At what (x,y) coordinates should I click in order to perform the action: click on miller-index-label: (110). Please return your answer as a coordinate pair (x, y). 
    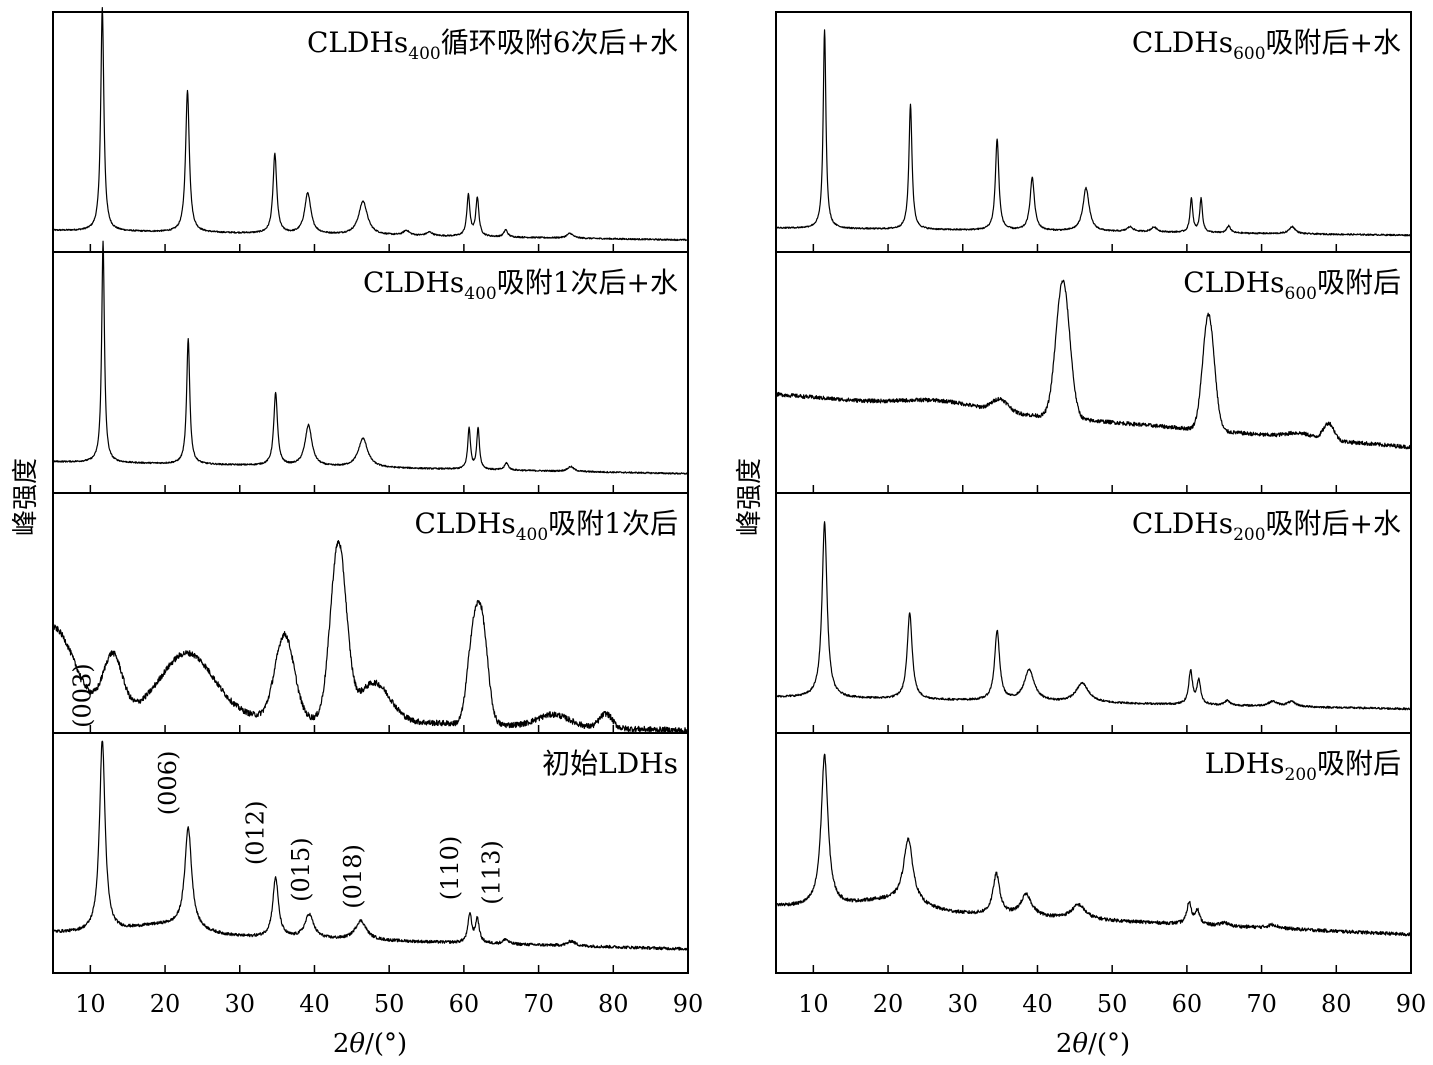
    Looking at the image, I should click on (450, 868).